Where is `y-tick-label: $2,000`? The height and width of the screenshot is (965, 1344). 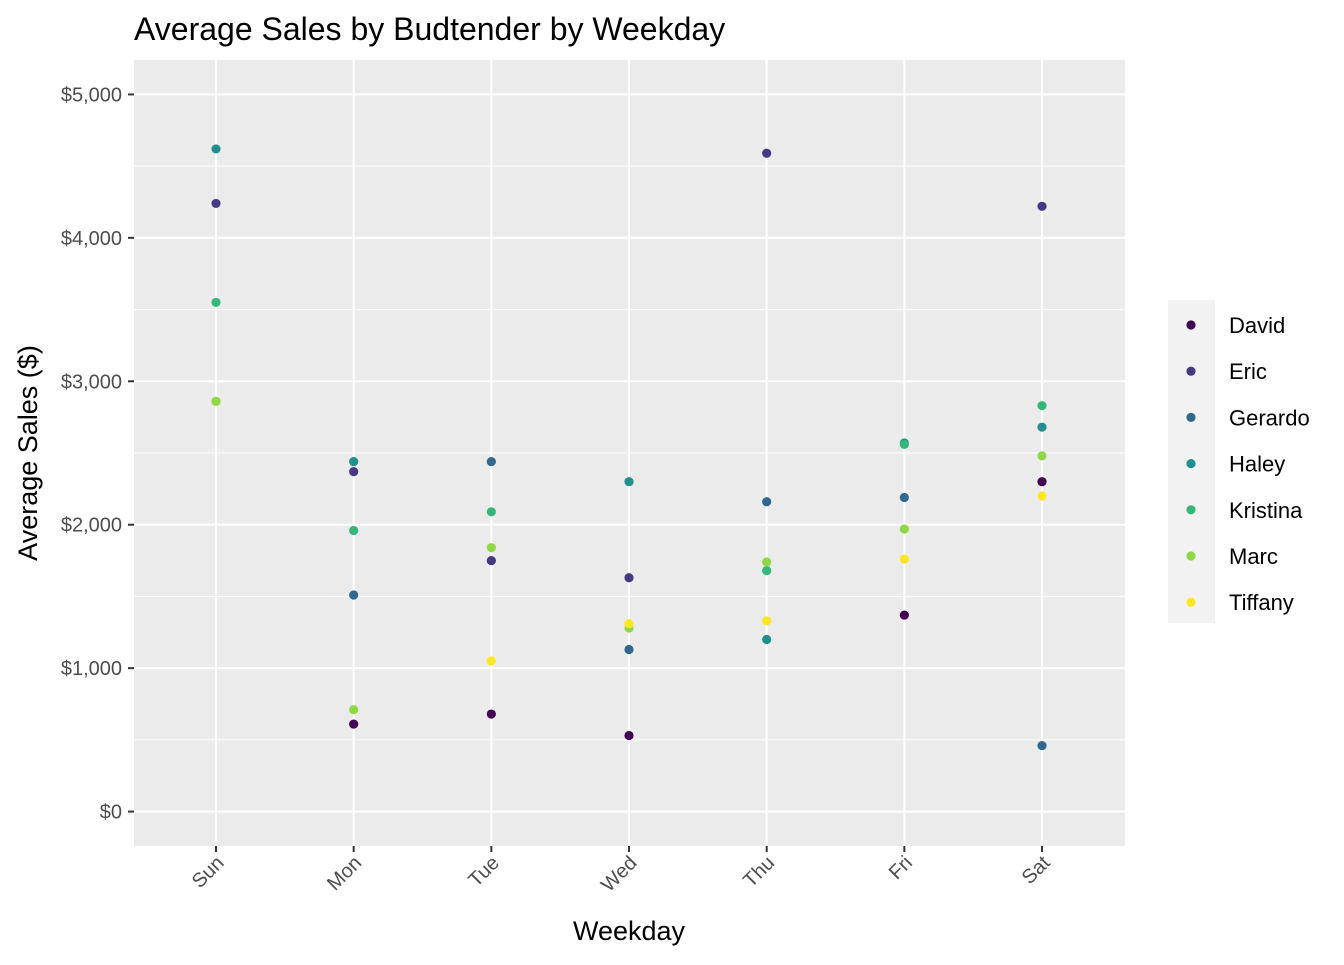
y-tick-label: $2,000 is located at coordinates (91, 526).